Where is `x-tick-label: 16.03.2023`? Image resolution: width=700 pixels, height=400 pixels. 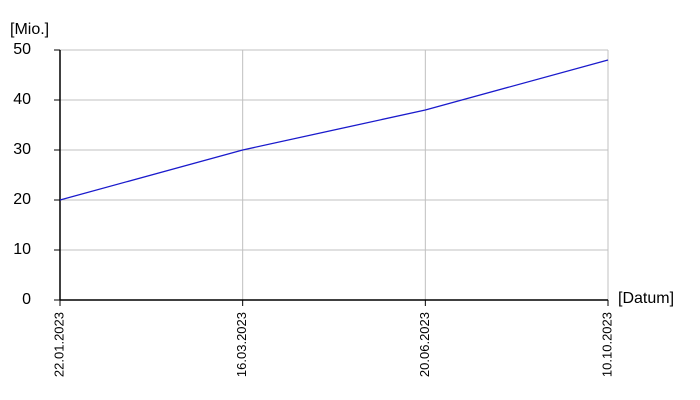 x-tick-label: 16.03.2023 is located at coordinates (241, 344).